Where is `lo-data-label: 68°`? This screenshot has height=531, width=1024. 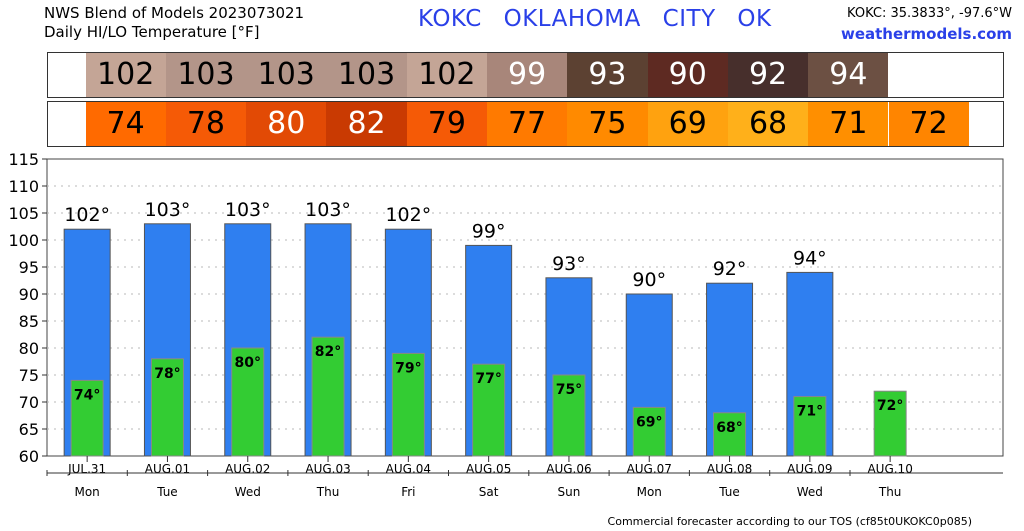
lo-data-label: 68° is located at coordinates (729, 428).